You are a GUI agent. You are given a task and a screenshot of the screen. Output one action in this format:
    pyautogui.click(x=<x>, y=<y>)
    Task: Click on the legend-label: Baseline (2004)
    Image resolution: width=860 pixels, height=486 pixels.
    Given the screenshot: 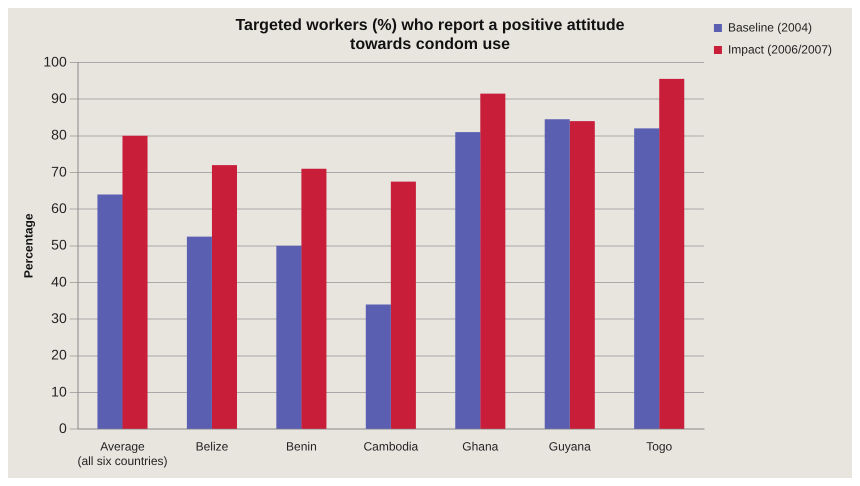 What is the action you would take?
    pyautogui.click(x=770, y=27)
    